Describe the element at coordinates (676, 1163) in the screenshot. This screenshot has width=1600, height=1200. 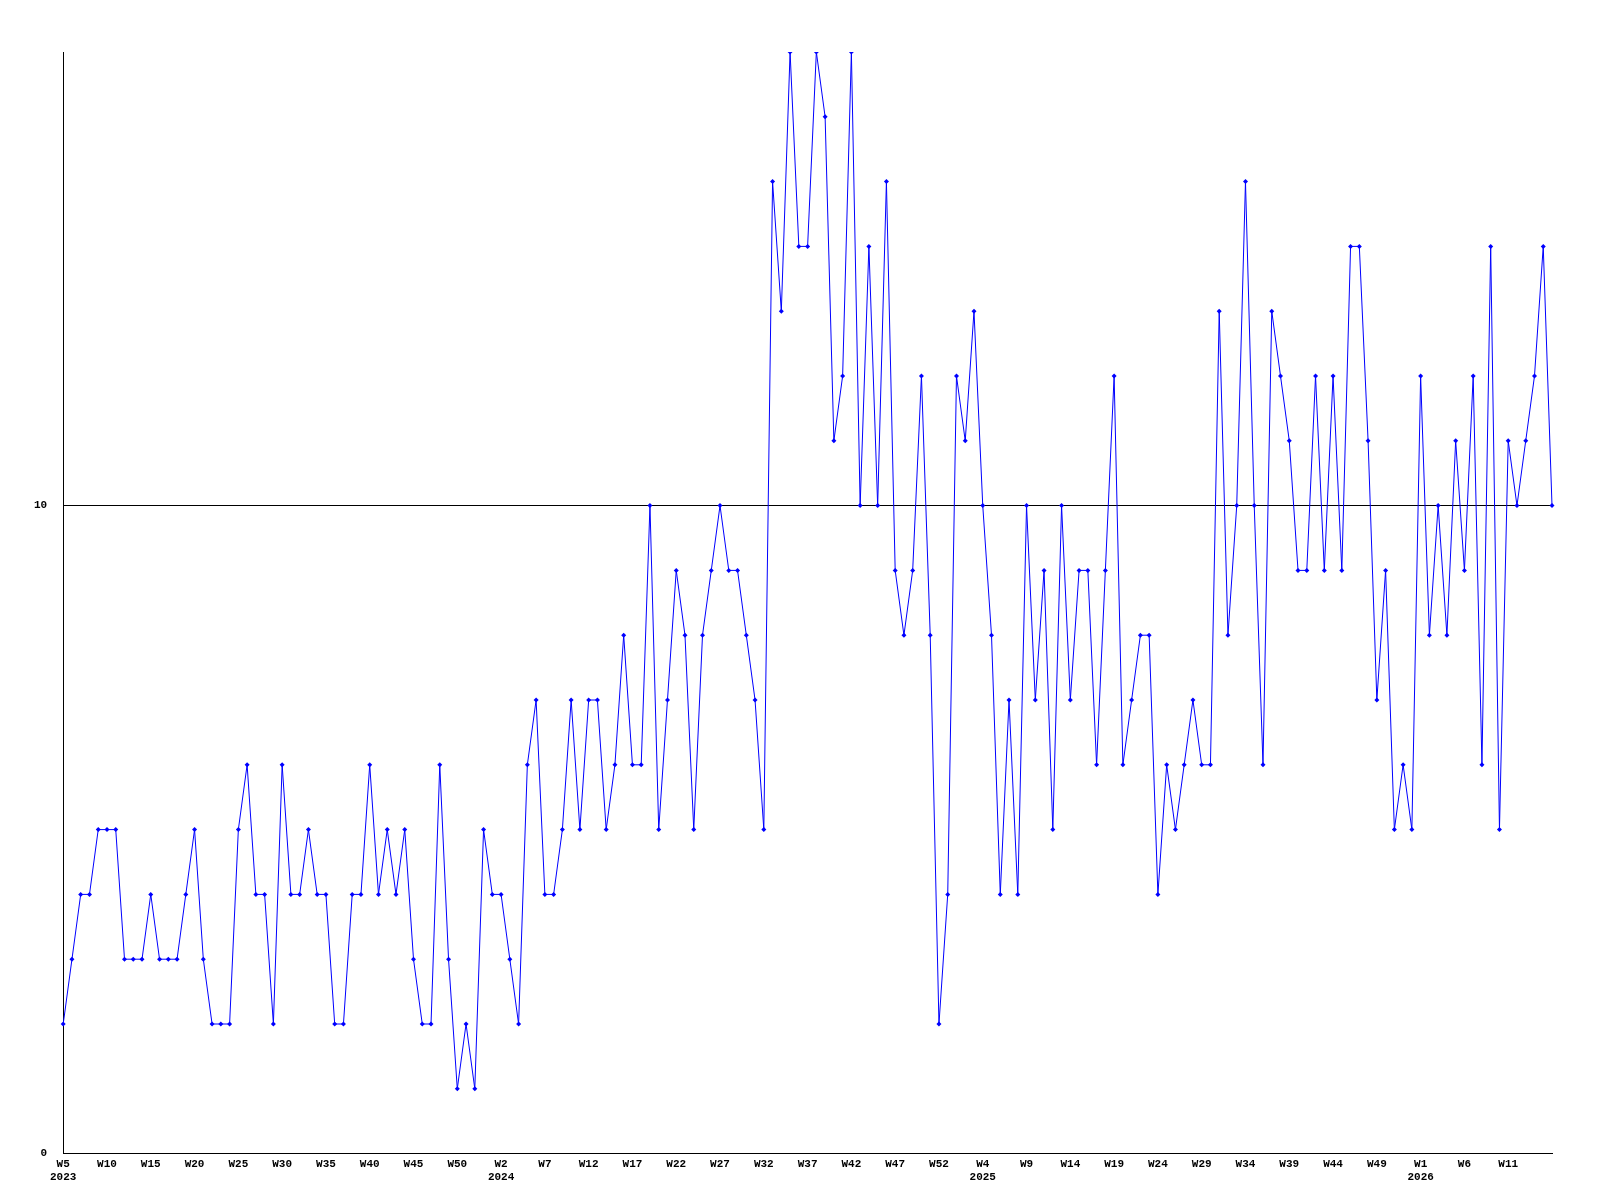
I see `x-tick-label: W22` at that location.